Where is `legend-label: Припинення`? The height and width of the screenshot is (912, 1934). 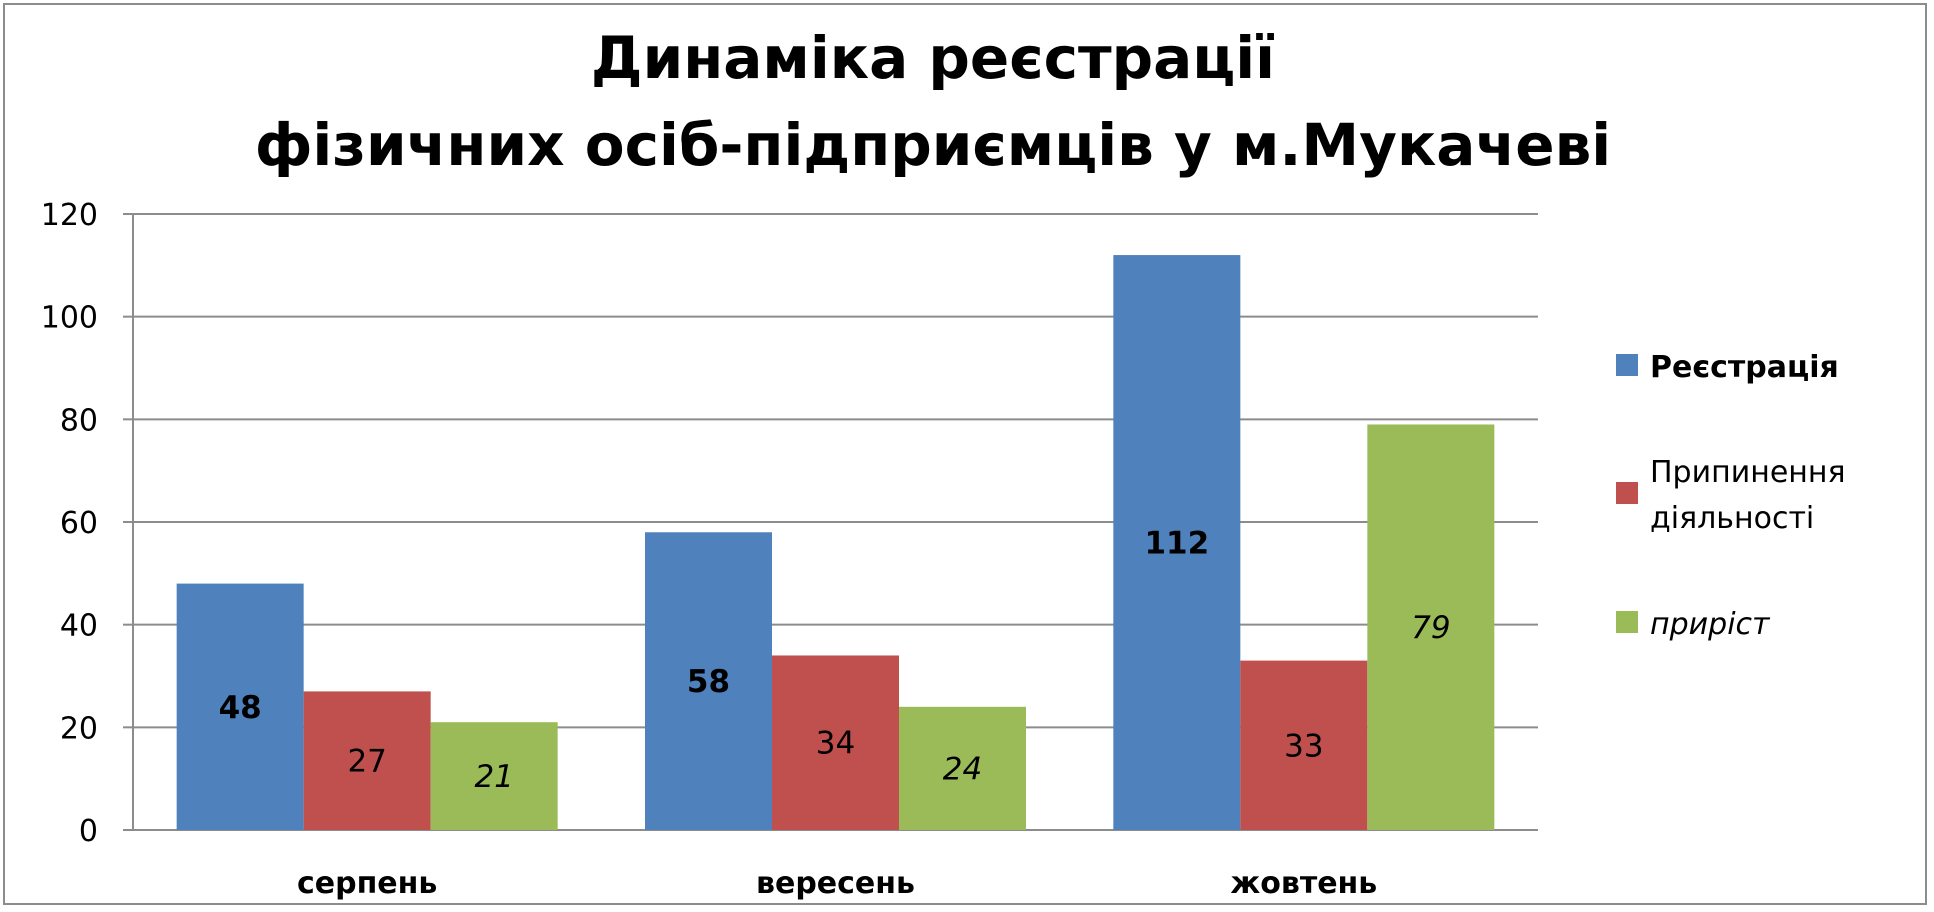
legend-label: Припинення is located at coordinates (1748, 472).